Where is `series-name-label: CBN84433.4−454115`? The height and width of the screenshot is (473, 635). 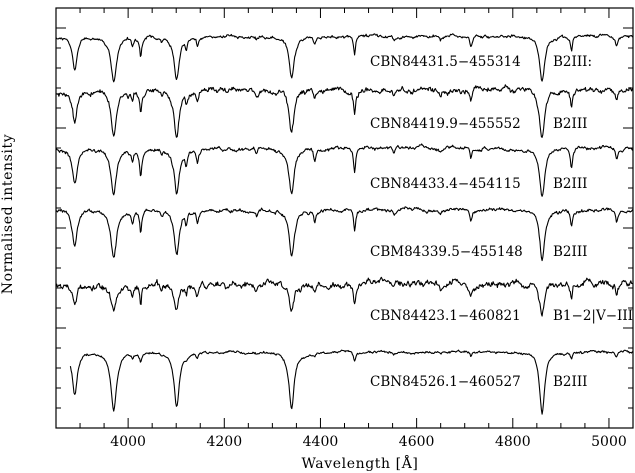 series-name-label: CBN84433.4−454115 is located at coordinates (445, 184).